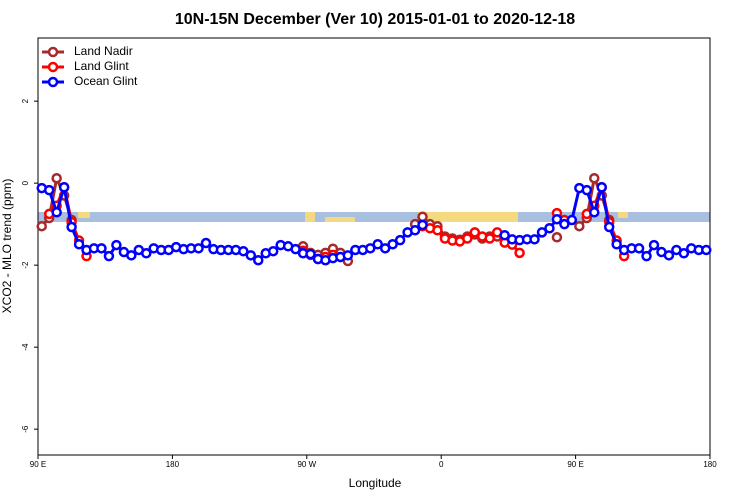  Describe the element at coordinates (25, 100) in the screenshot. I see `y-tick-label: 2` at that location.